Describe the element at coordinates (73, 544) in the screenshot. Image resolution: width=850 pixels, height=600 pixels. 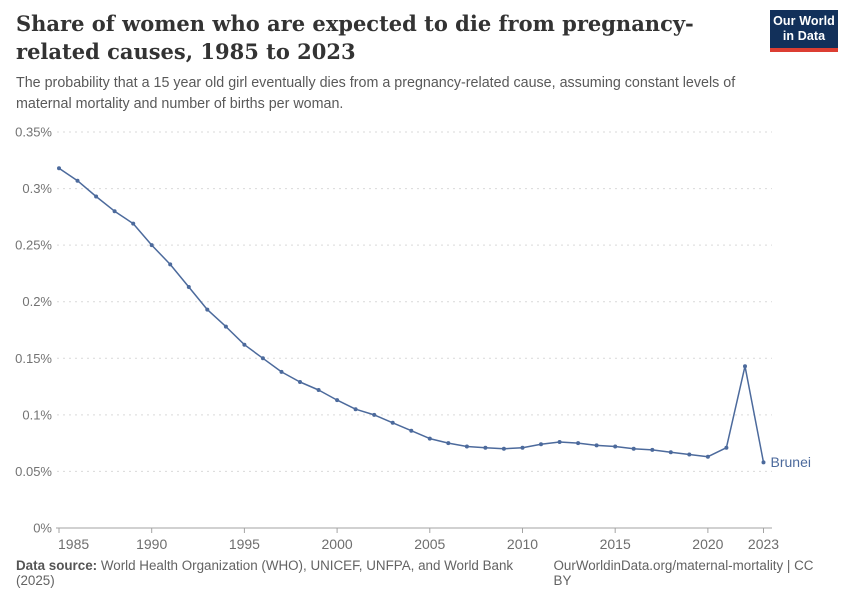
I see `x-axis-tick-label: 1985` at that location.